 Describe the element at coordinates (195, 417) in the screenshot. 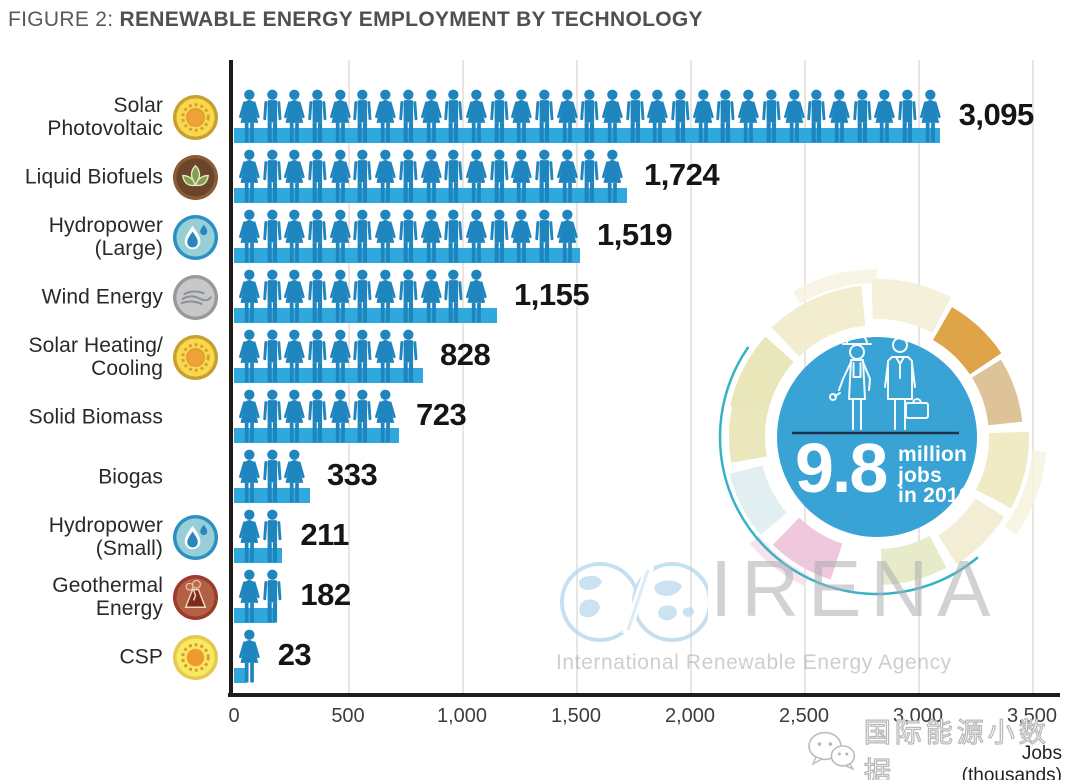

I see `biomass-icon` at that location.